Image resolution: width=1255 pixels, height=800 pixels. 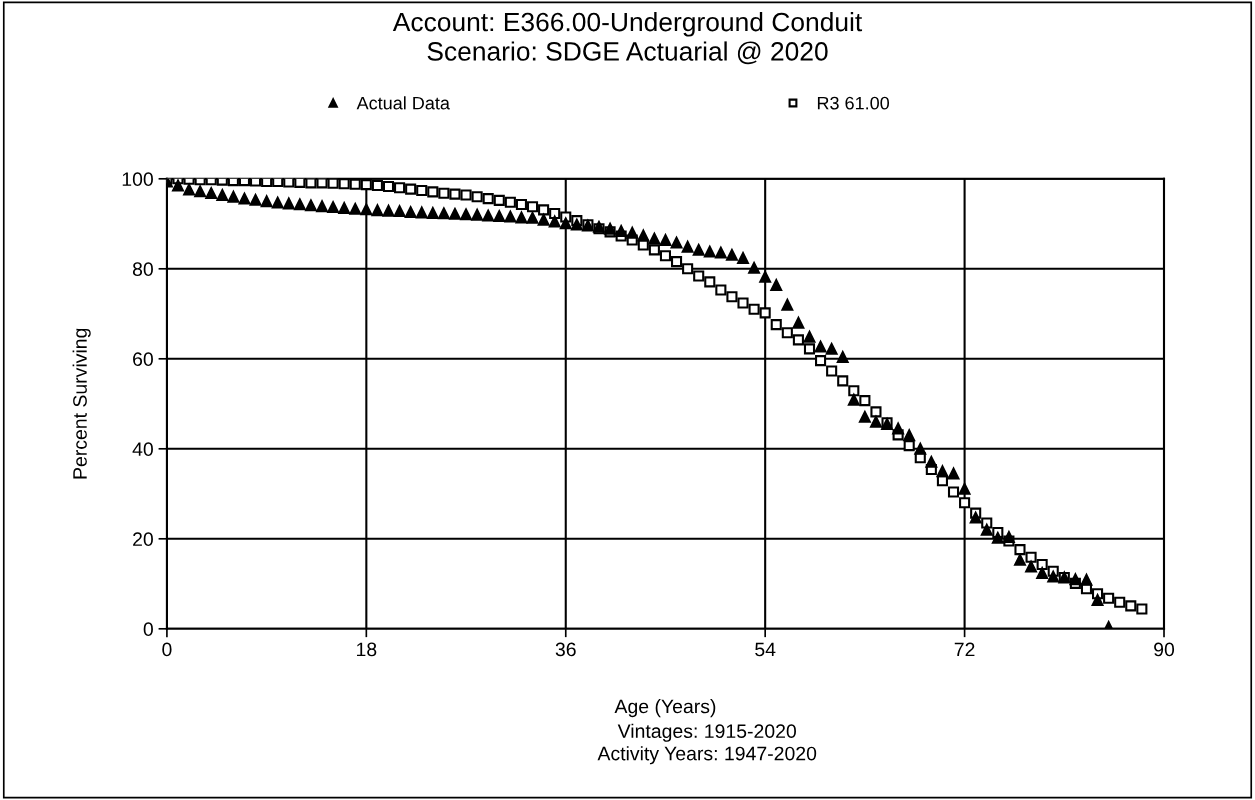 I want to click on y-tick-label: 0, so click(x=148, y=629).